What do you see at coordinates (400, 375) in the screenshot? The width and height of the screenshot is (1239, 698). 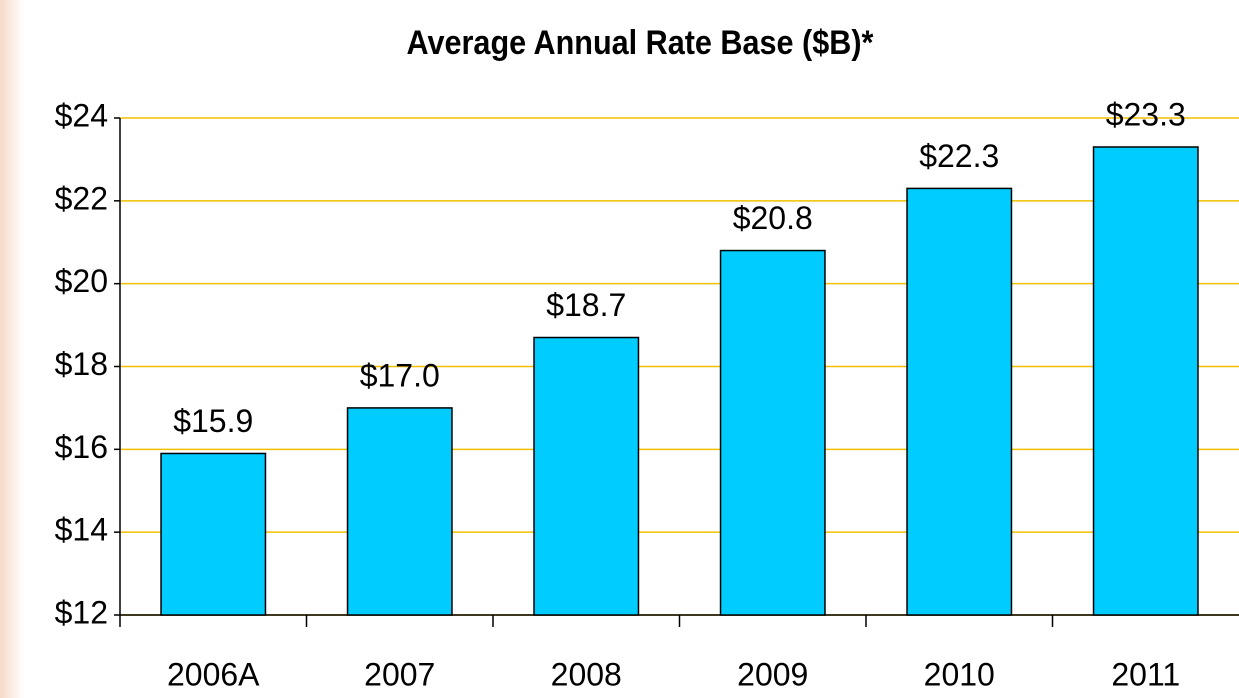 I see `value-label: $17.0` at bounding box center [400, 375].